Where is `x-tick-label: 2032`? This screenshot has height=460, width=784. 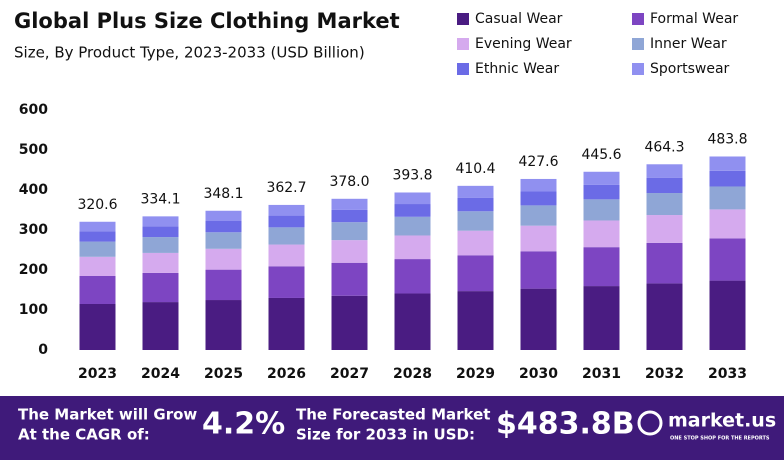 x-tick-label: 2032 is located at coordinates (664, 374).